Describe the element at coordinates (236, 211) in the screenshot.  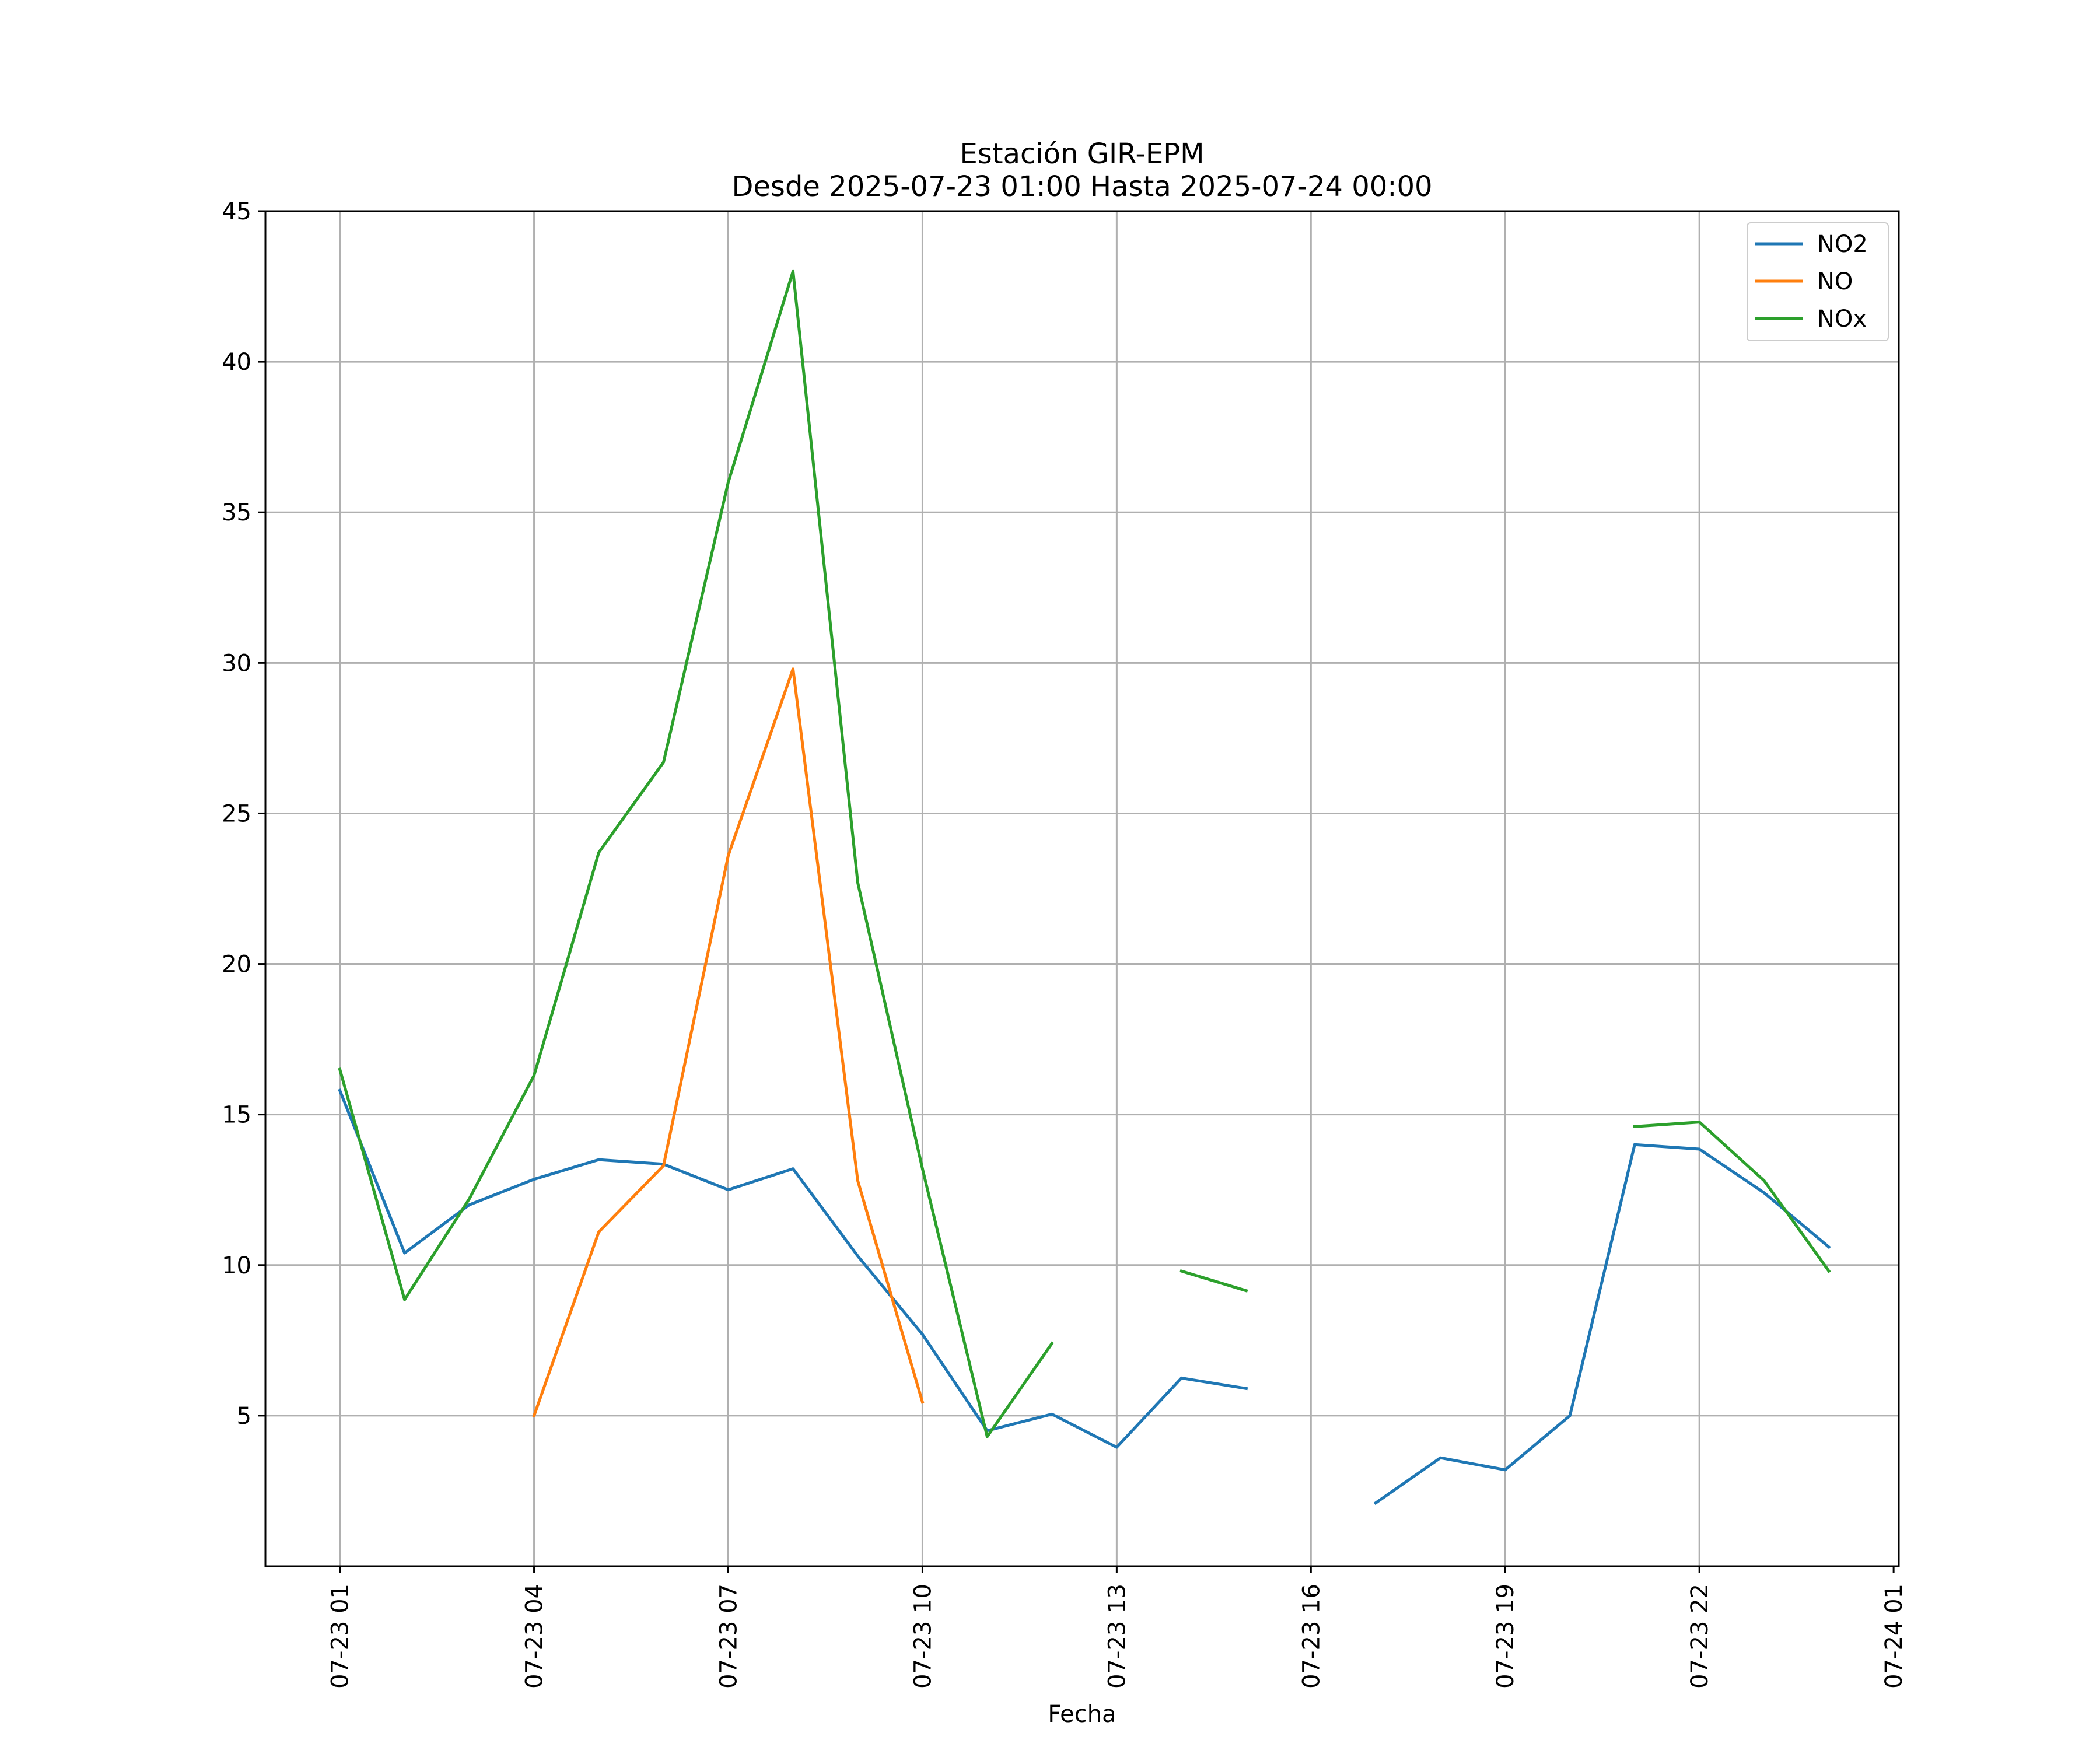
I see `y-tick-label: 45` at that location.